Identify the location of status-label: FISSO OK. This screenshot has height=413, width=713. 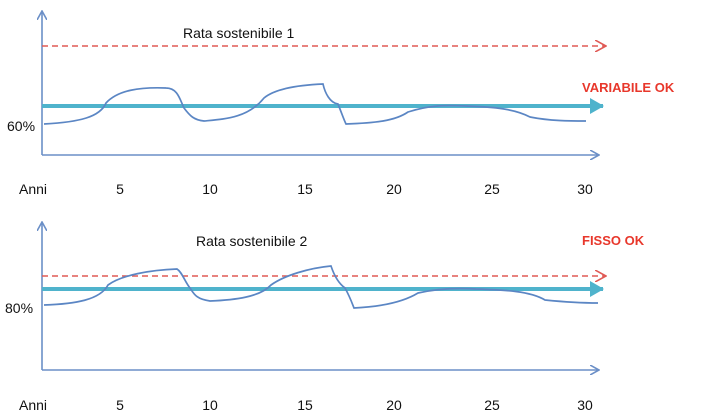
(613, 240).